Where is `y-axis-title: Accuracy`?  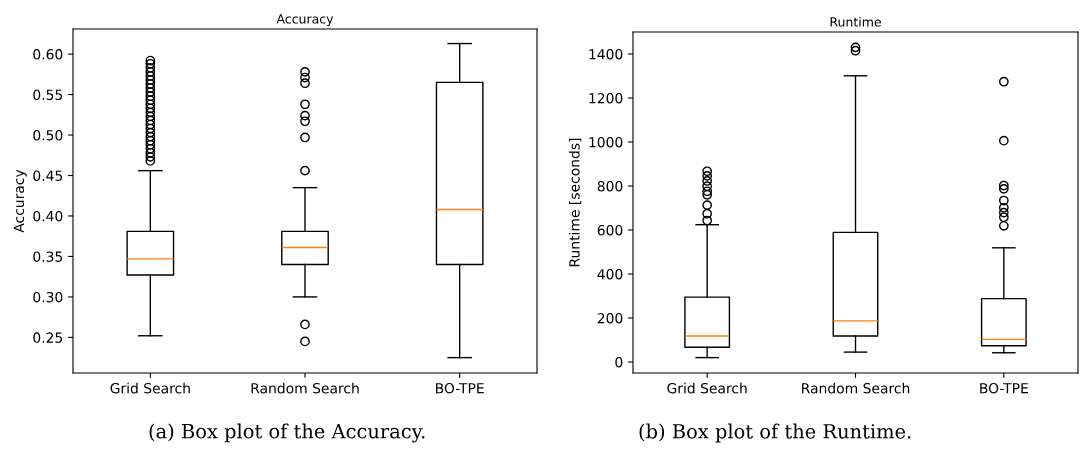
y-axis-title: Accuracy is located at coordinates (20, 201).